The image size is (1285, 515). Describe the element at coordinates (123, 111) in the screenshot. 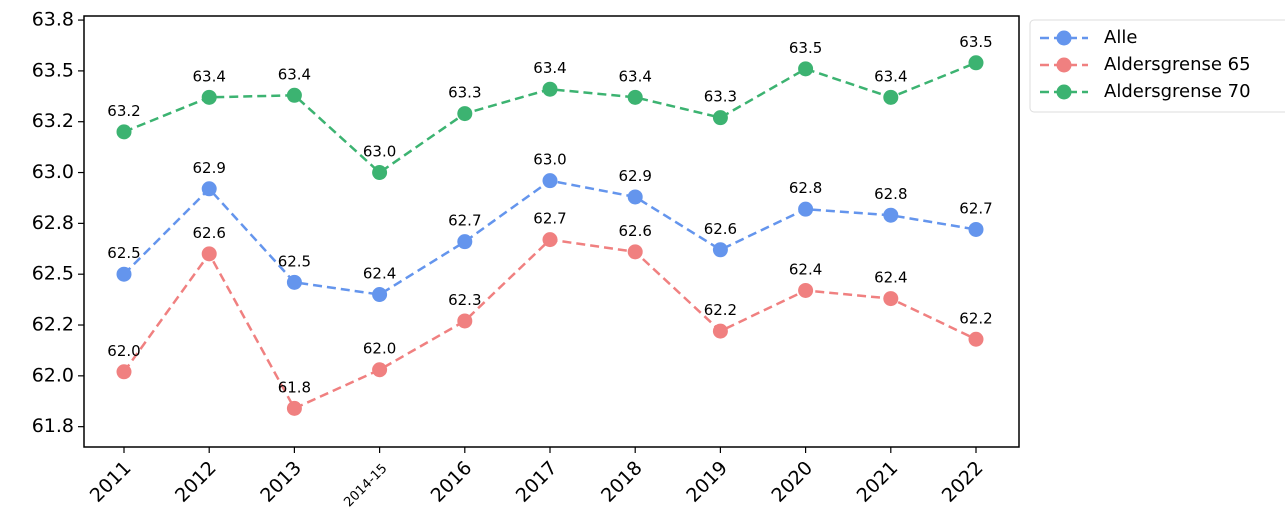

I see `data-label: 63.2` at that location.